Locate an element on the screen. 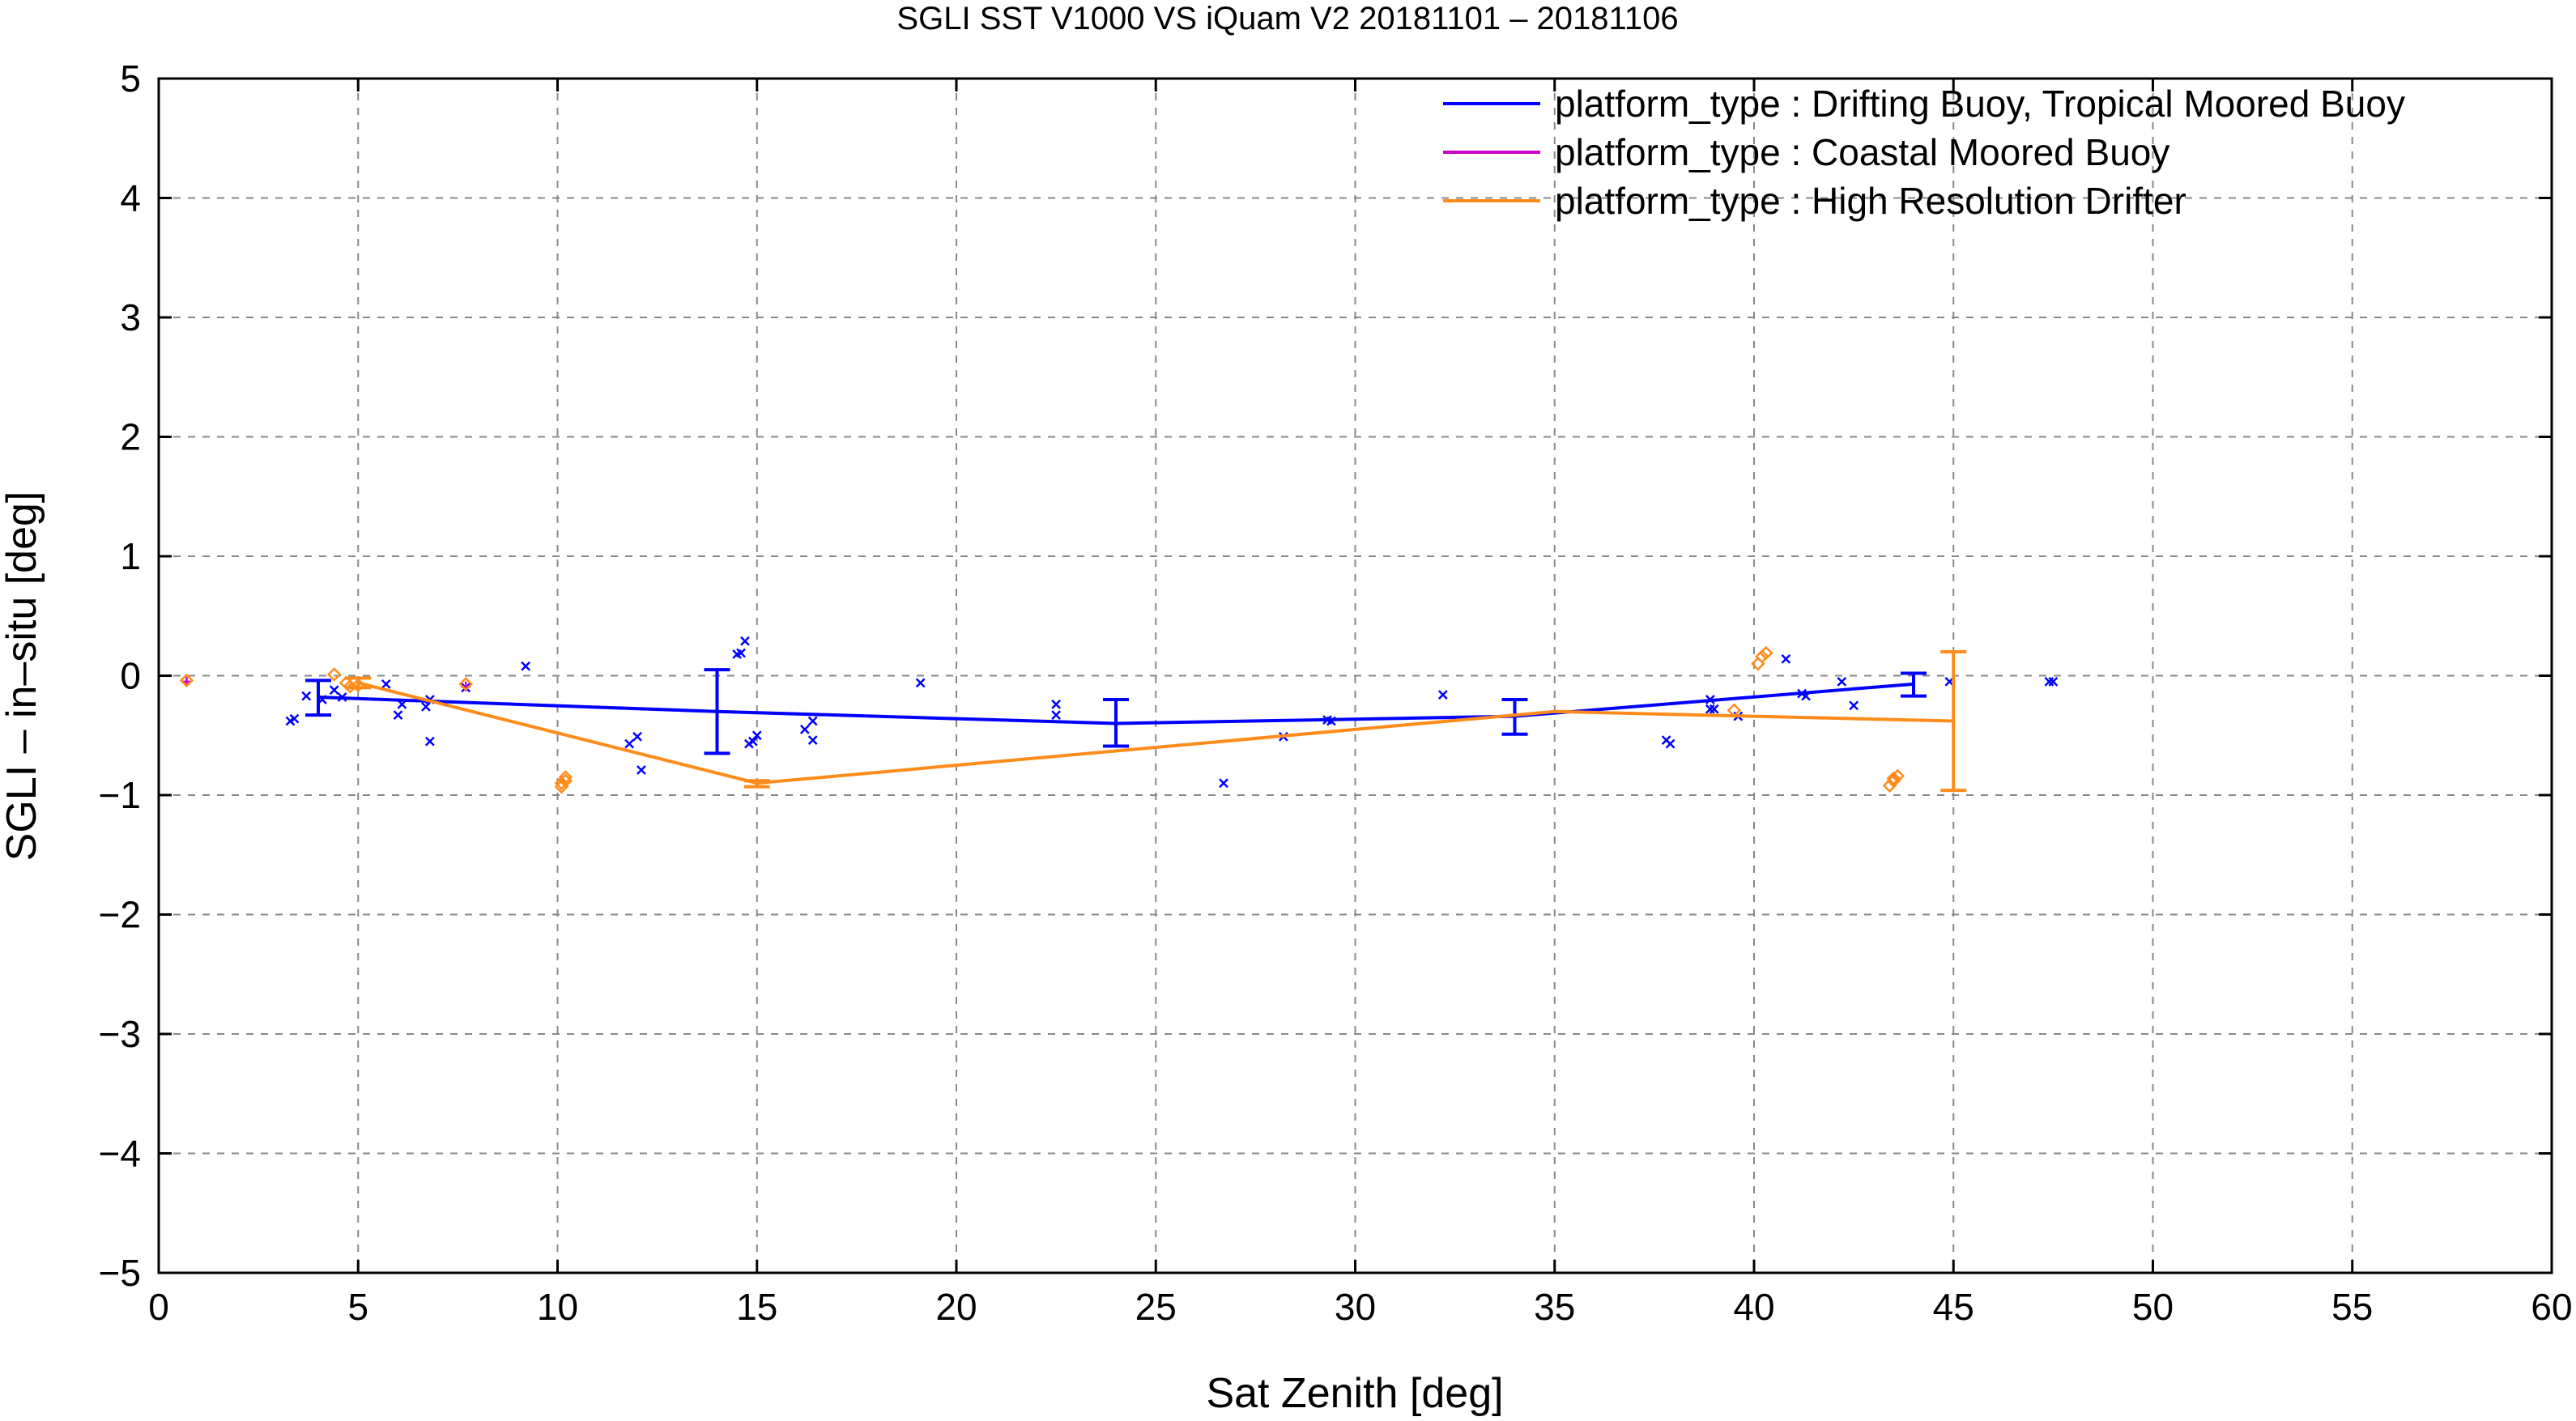  mean-line is located at coordinates (1155, 733).